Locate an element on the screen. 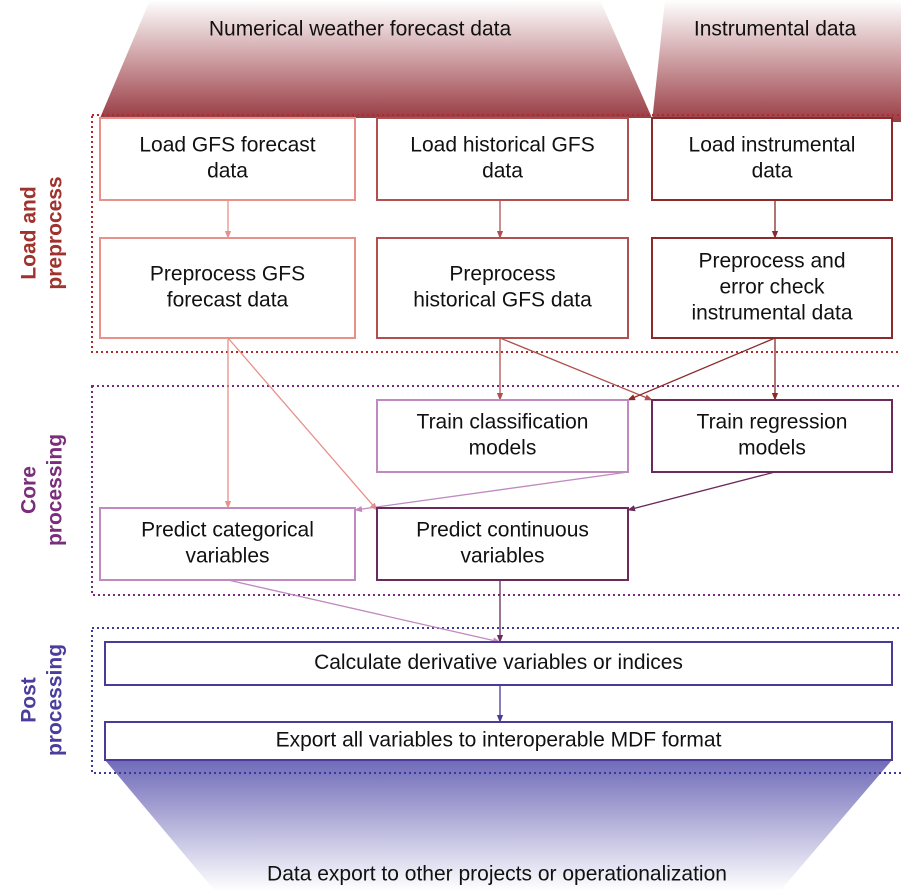 The image size is (901, 891). box-label: Predict continuous is located at coordinates (502, 530).